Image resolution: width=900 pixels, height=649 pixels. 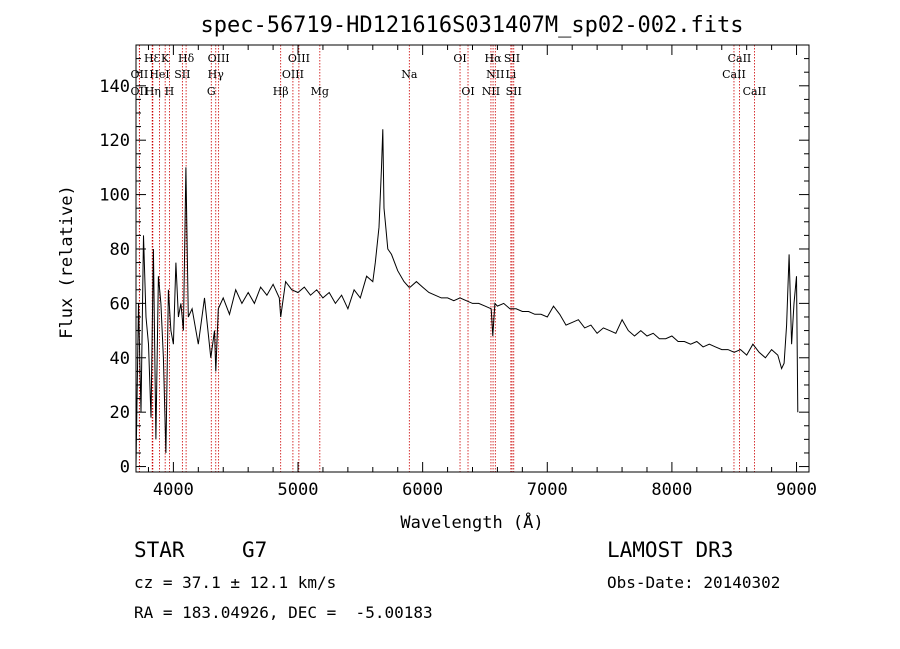 I want to click on y-tick-label: 60, so click(x=120, y=304).